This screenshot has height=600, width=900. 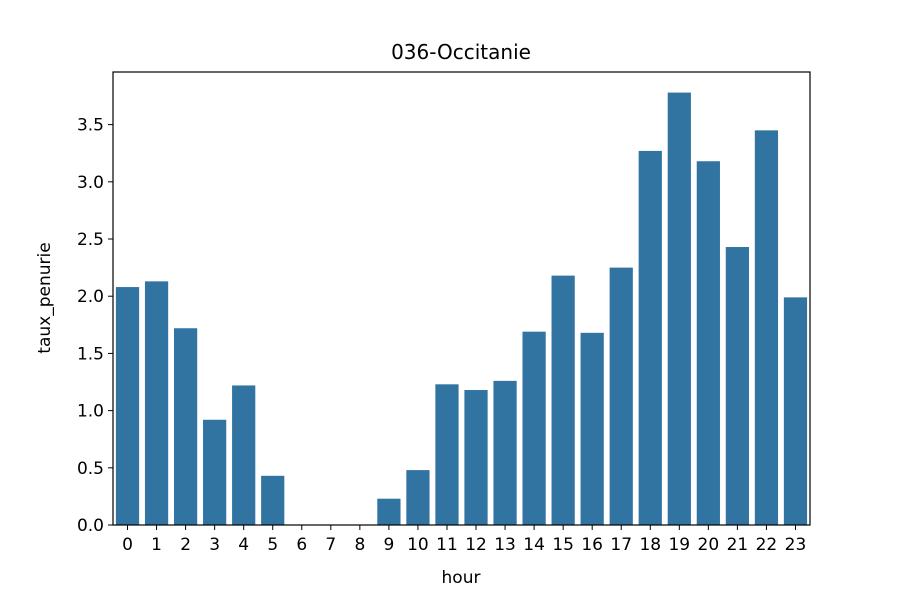 I want to click on x-tick-label: 3, so click(x=214, y=545).